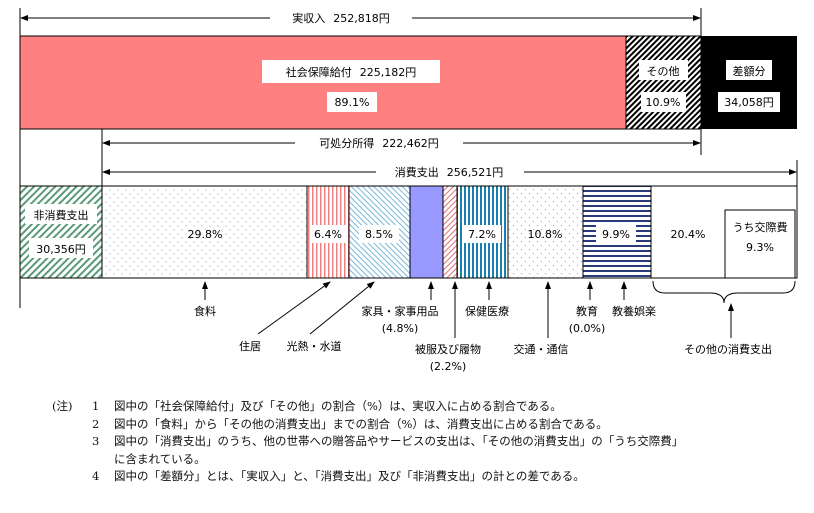 The image size is (814, 513). I want to click on note-text: に含まれている。, so click(160, 458).